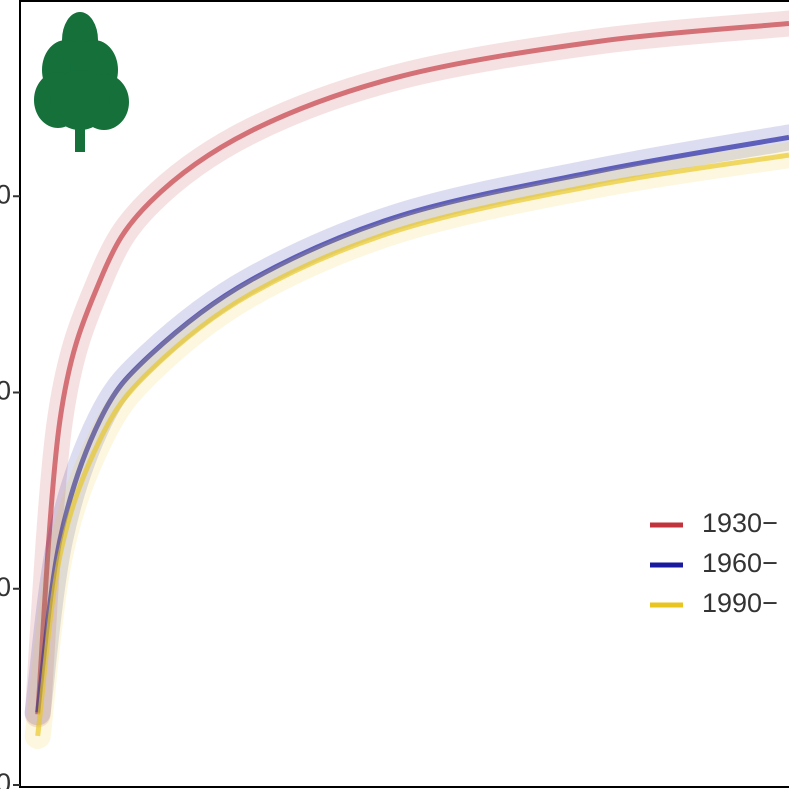 The width and height of the screenshot is (789, 789). What do you see at coordinates (5, 778) in the screenshot?
I see `y-tick-label: 0` at bounding box center [5, 778].